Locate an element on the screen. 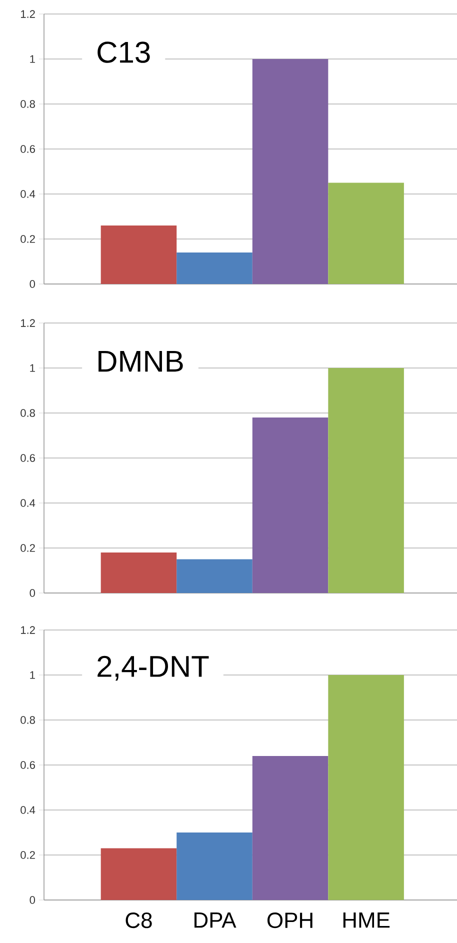  x-tick-label: OPH is located at coordinates (289, 920).